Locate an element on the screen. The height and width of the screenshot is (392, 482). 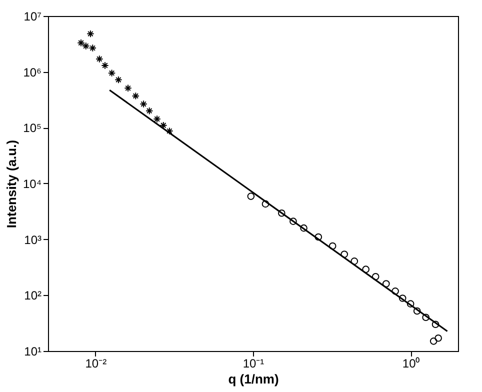
y-tick-label: 10¹ is located at coordinates (33, 351).